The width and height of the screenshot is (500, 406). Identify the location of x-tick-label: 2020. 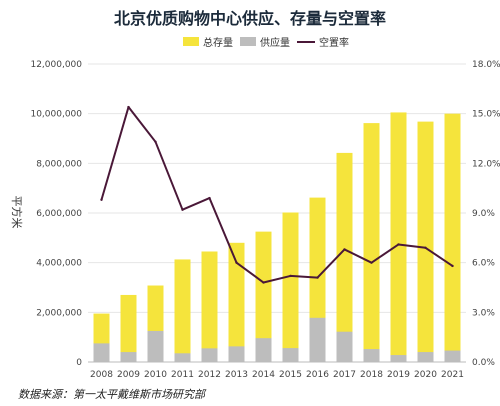
(425, 375).